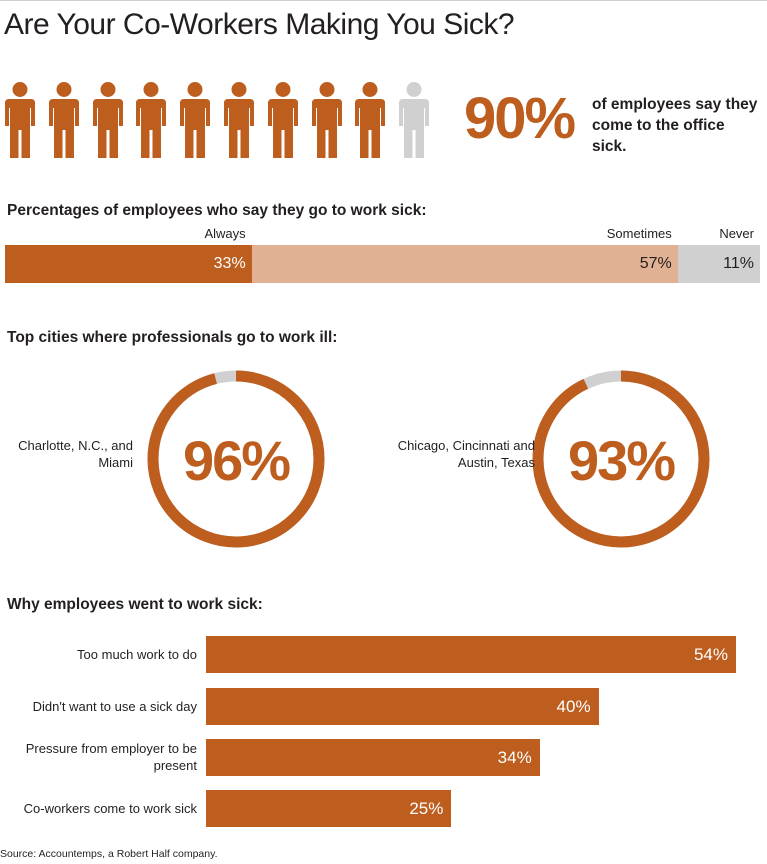 The image size is (767, 864). I want to click on bar-category-label: Co-workers come to work sick, so click(110, 808).